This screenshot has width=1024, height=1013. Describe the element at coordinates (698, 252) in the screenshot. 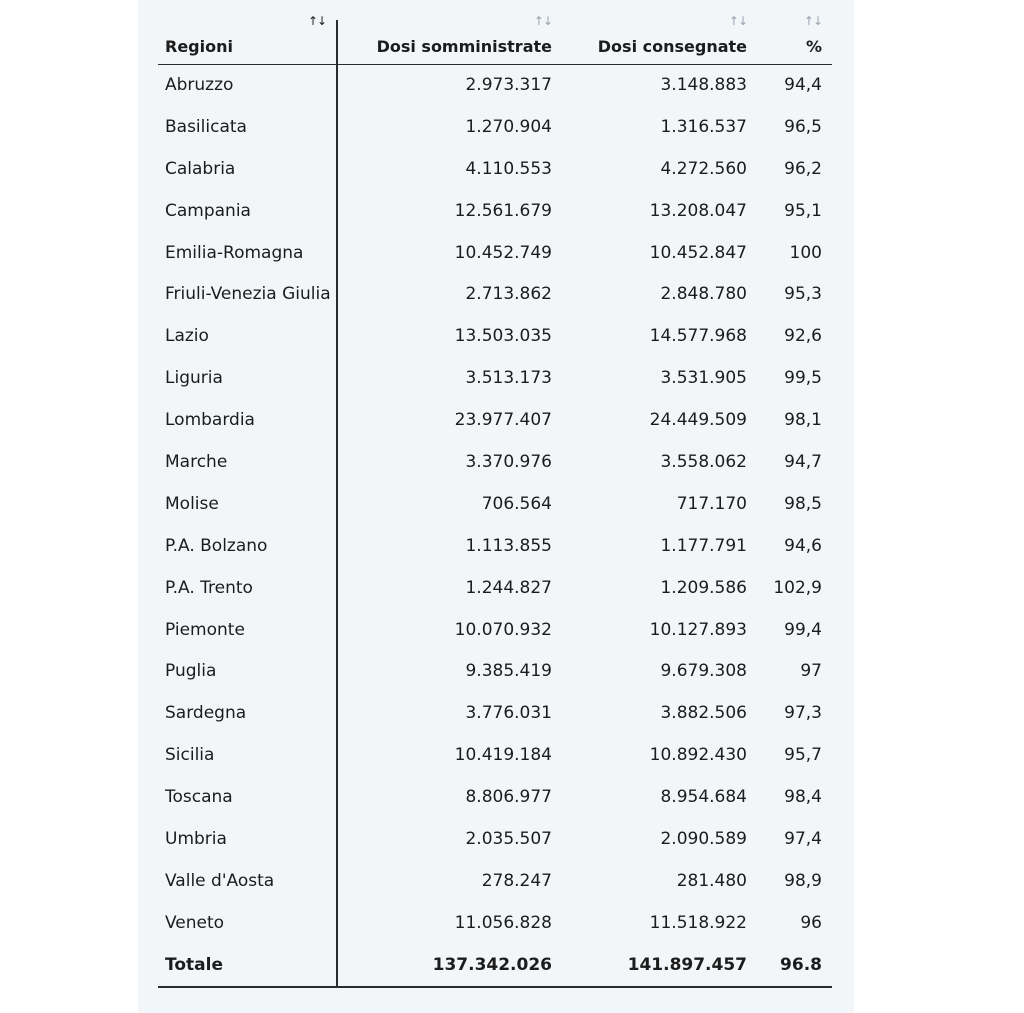

I see `cell-delivered: 10.452.847` at that location.